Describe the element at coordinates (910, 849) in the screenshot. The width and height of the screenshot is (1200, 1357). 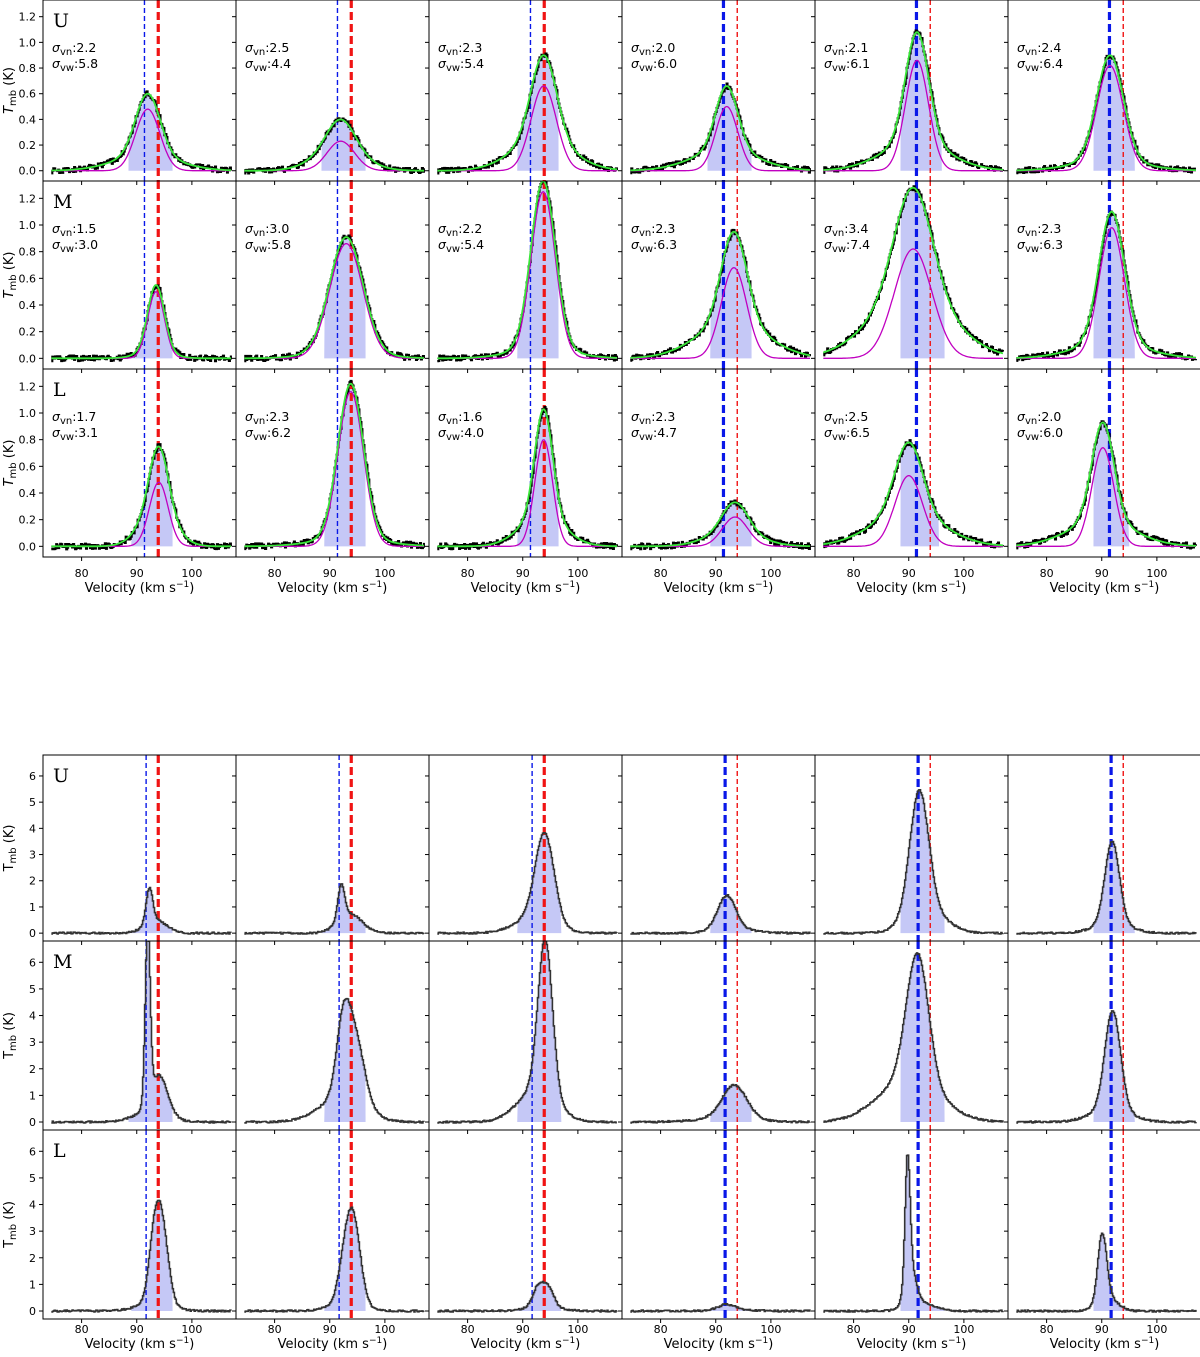
I see `panel-r0-c4` at that location.